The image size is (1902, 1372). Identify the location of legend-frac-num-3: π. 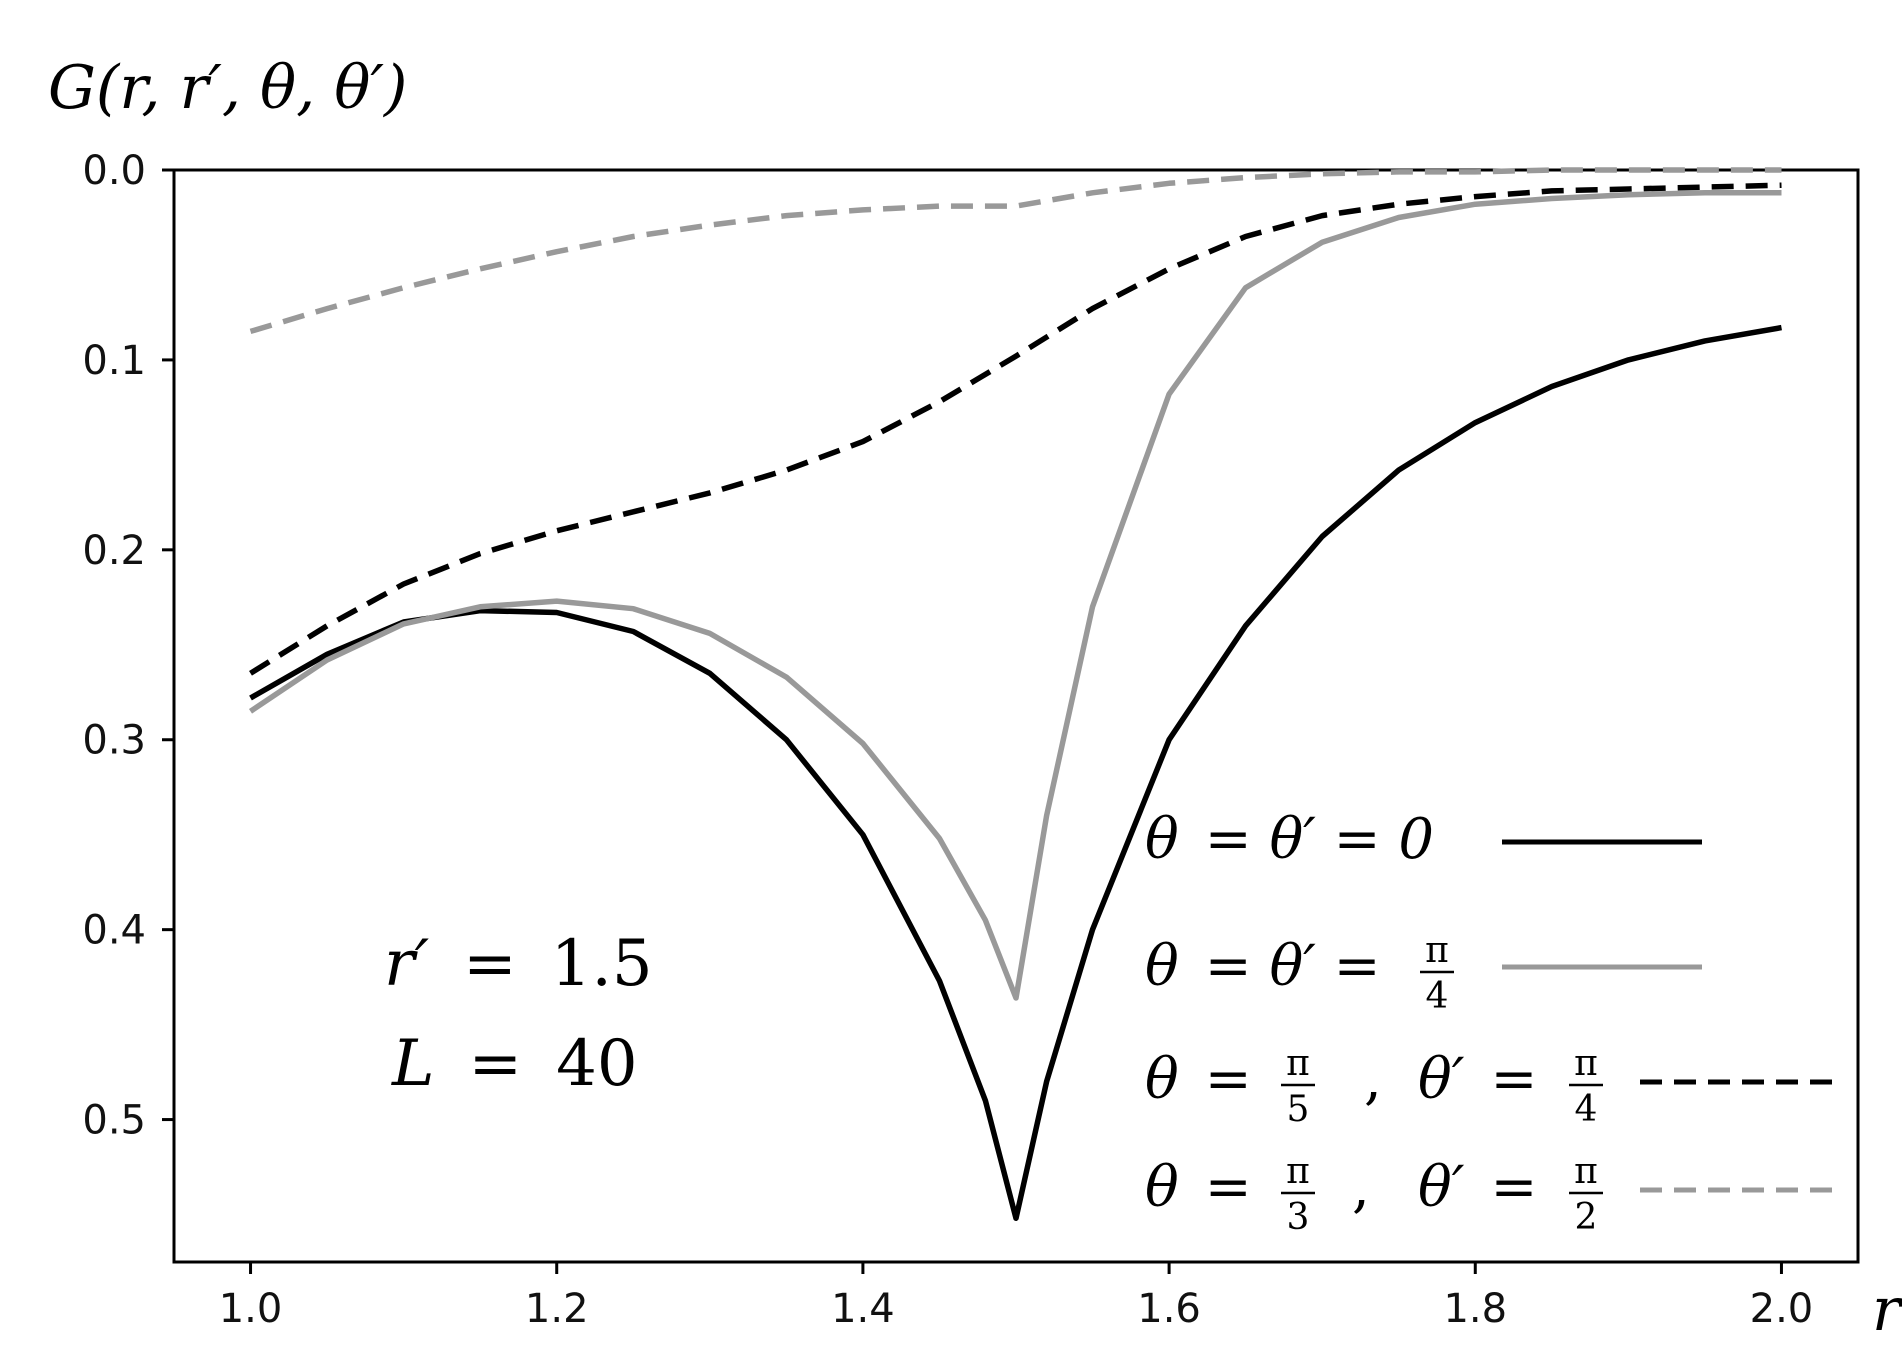
(1298, 1171).